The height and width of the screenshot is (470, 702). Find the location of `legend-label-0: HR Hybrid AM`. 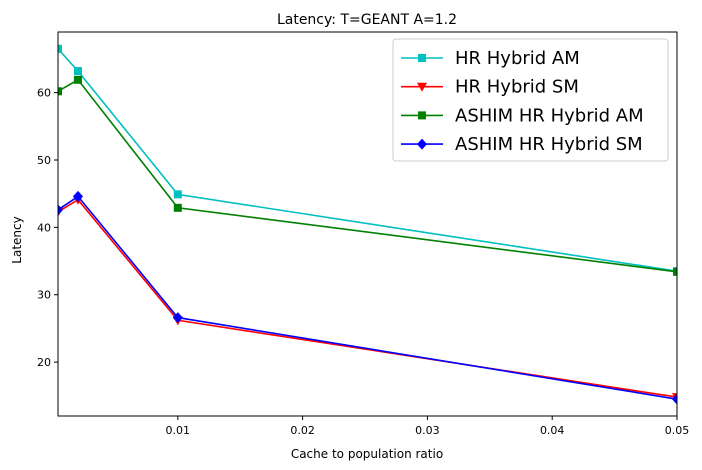

legend-label-0: HR Hybrid AM is located at coordinates (517, 58).